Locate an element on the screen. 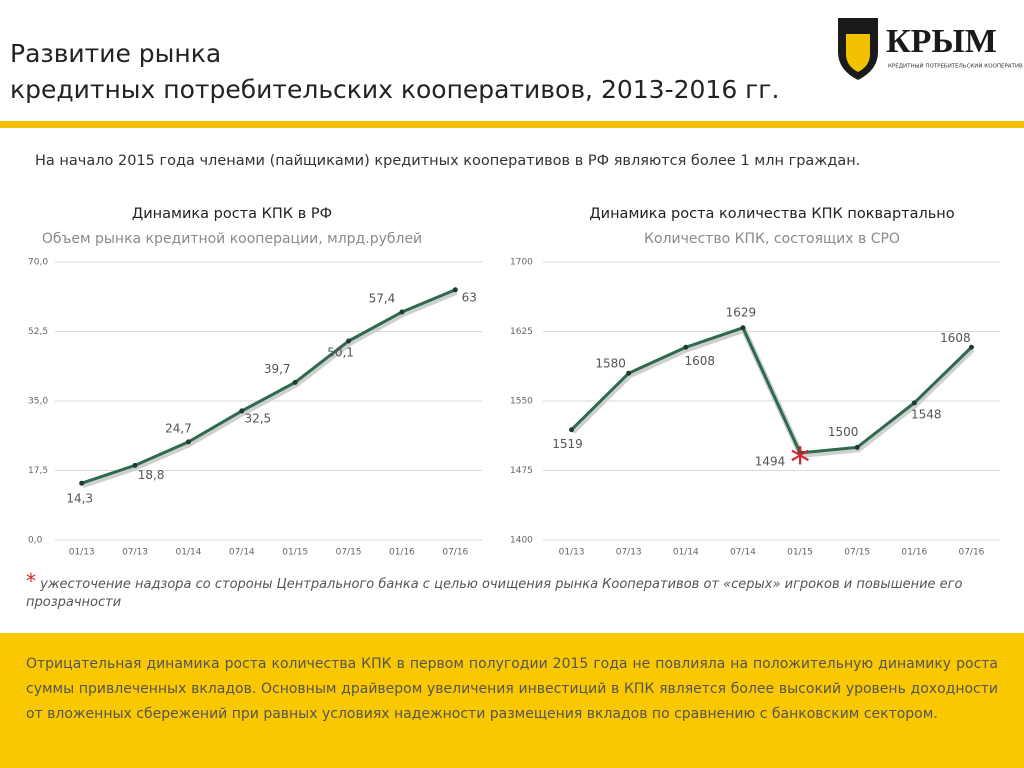  value-label: 1548 is located at coordinates (926, 414).